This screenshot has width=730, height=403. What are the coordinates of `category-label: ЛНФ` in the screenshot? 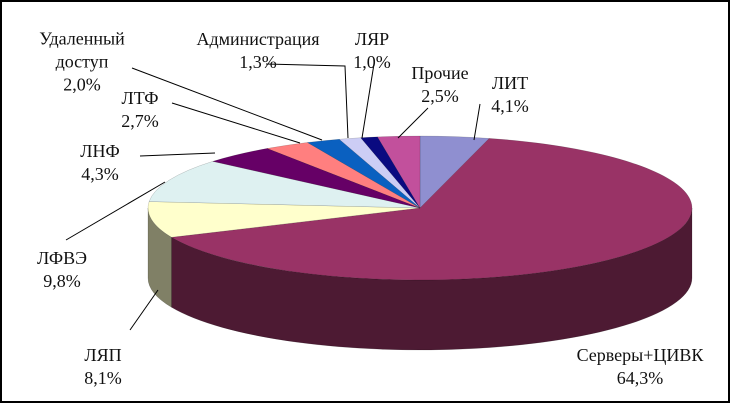 It's located at (100, 151).